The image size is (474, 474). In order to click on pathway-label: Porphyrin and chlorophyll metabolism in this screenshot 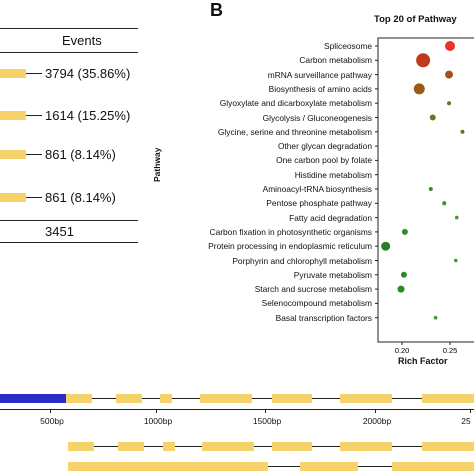, I will do `click(302, 260)`.